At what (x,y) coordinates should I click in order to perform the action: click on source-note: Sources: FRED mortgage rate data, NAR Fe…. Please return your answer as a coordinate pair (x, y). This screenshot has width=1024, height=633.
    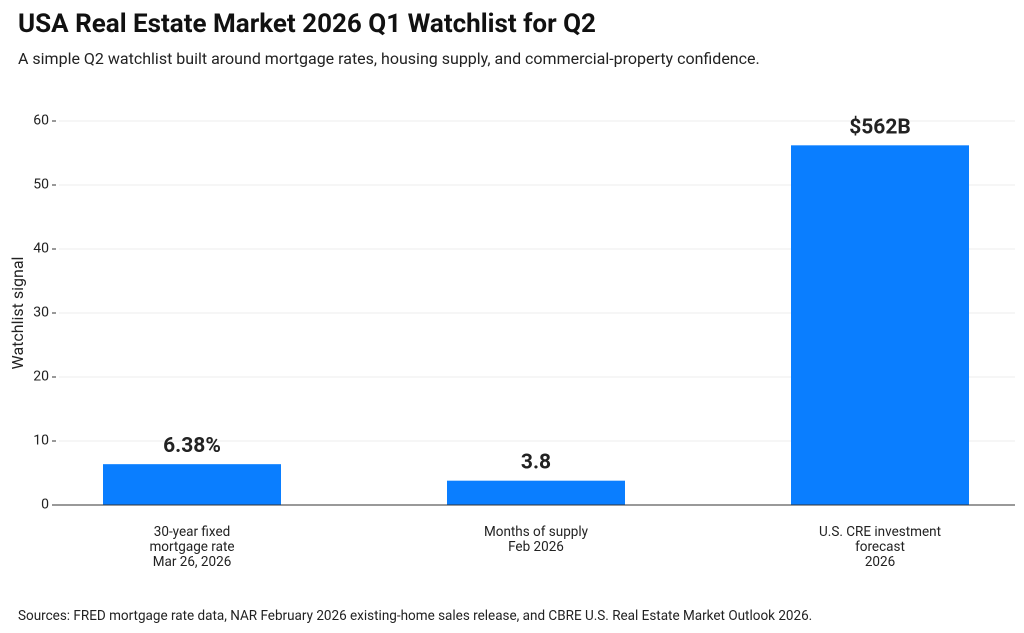
    Looking at the image, I should click on (415, 616).